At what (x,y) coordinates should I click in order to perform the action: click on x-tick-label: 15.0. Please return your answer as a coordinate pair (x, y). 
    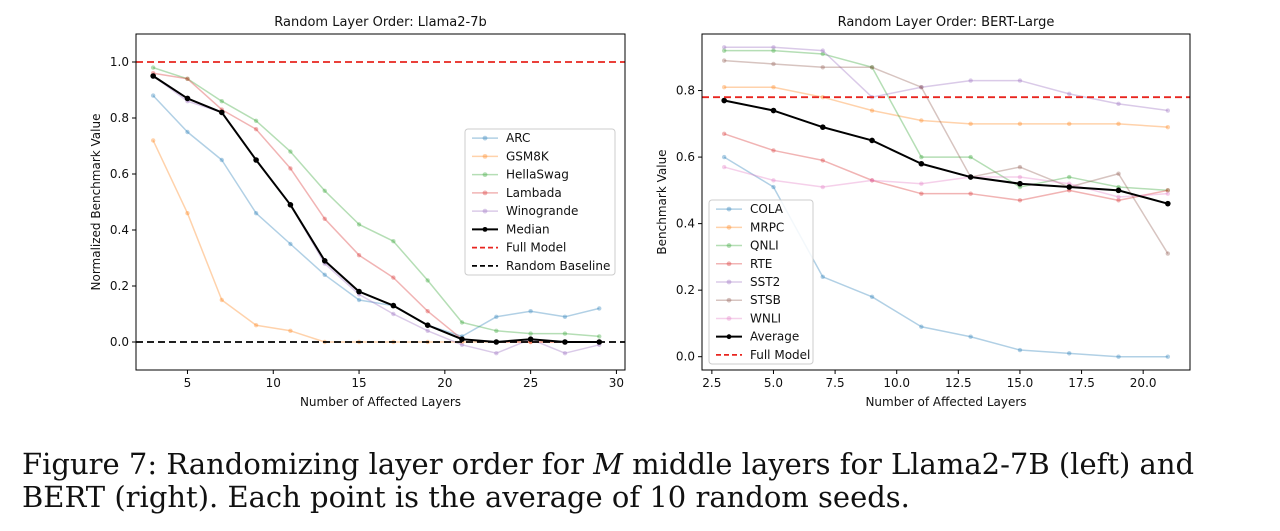
    Looking at the image, I should click on (1020, 383).